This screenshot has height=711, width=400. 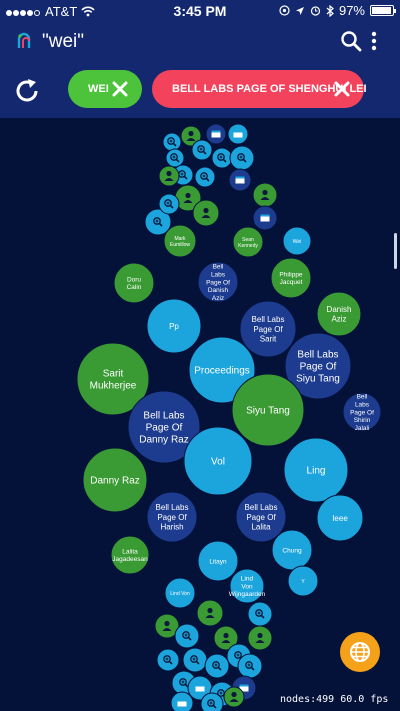 What do you see at coordinates (303, 581) in the screenshot?
I see `graph-node: Y` at bounding box center [303, 581].